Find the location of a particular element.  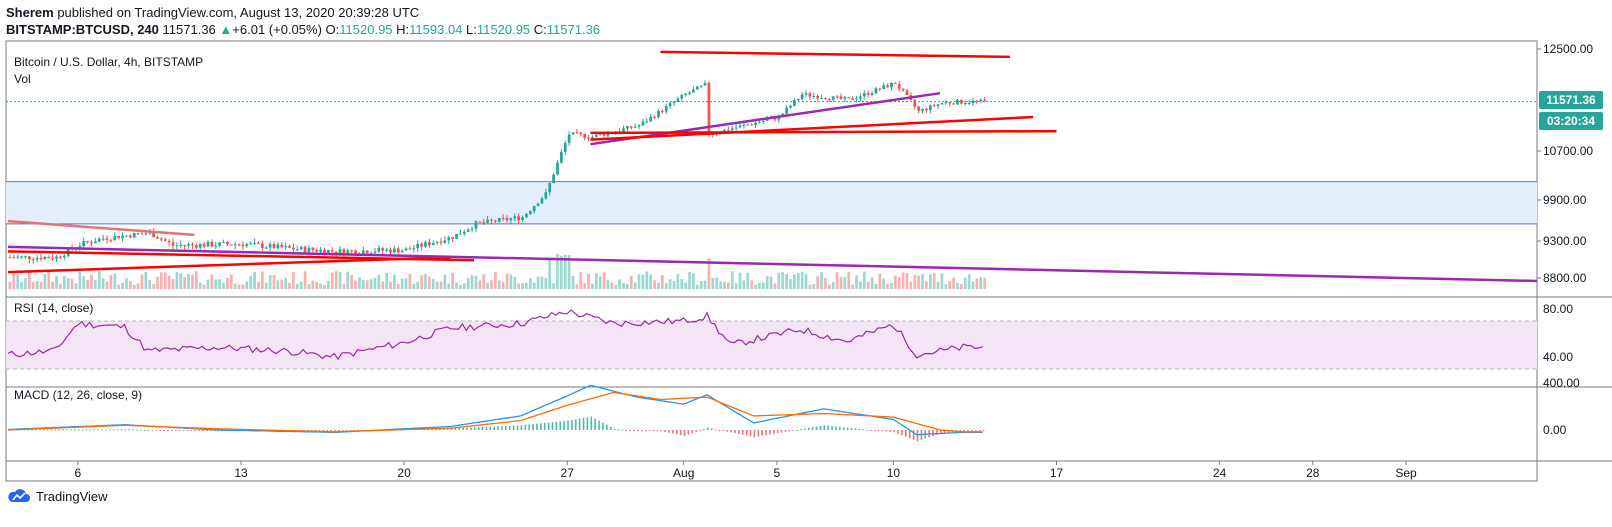

trendline-resistance is located at coordinates (835, 54).